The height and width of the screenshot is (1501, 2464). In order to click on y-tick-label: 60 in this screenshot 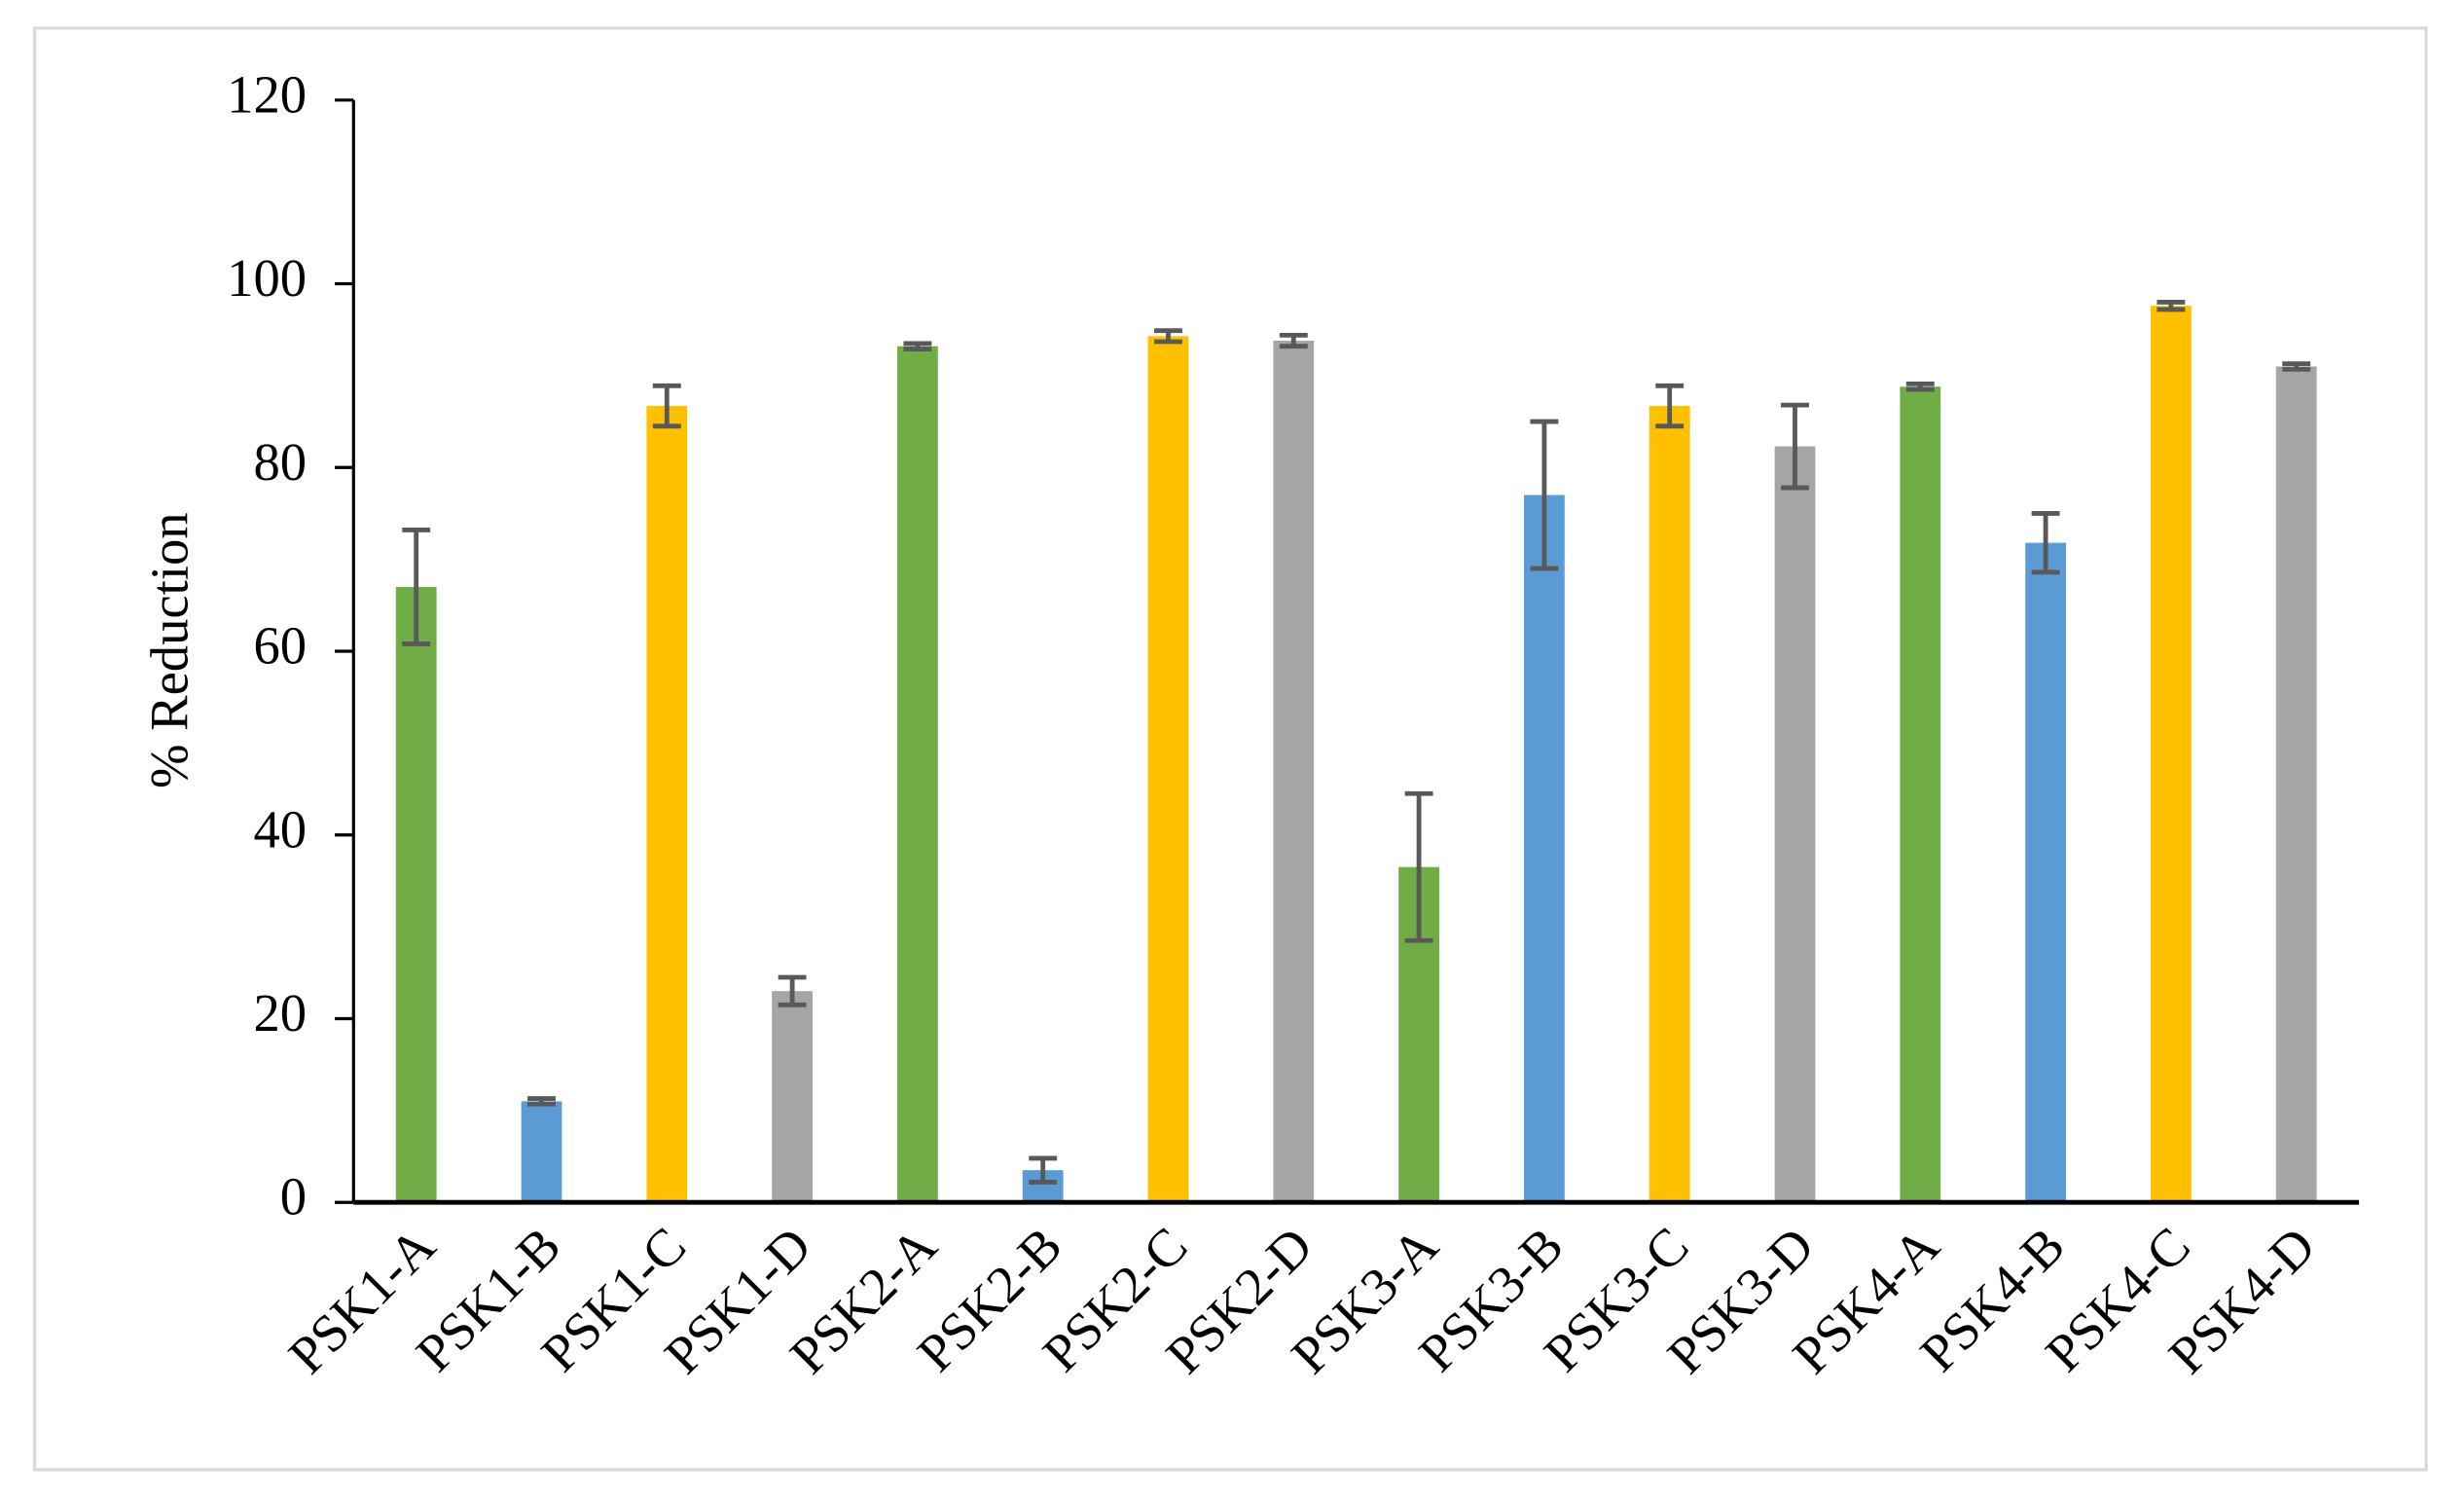, I will do `click(280, 646)`.